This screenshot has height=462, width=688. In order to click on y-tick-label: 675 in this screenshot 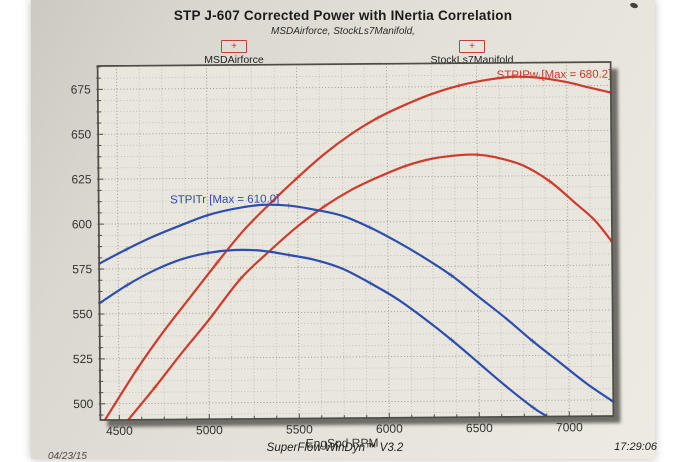, I will do `click(81, 89)`.